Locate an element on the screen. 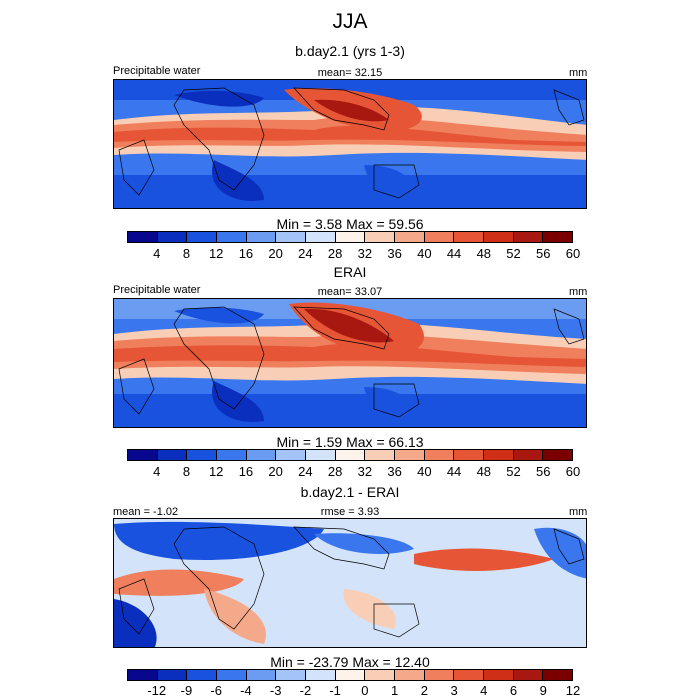  panel-1-map-svg is located at coordinates (350, 144).